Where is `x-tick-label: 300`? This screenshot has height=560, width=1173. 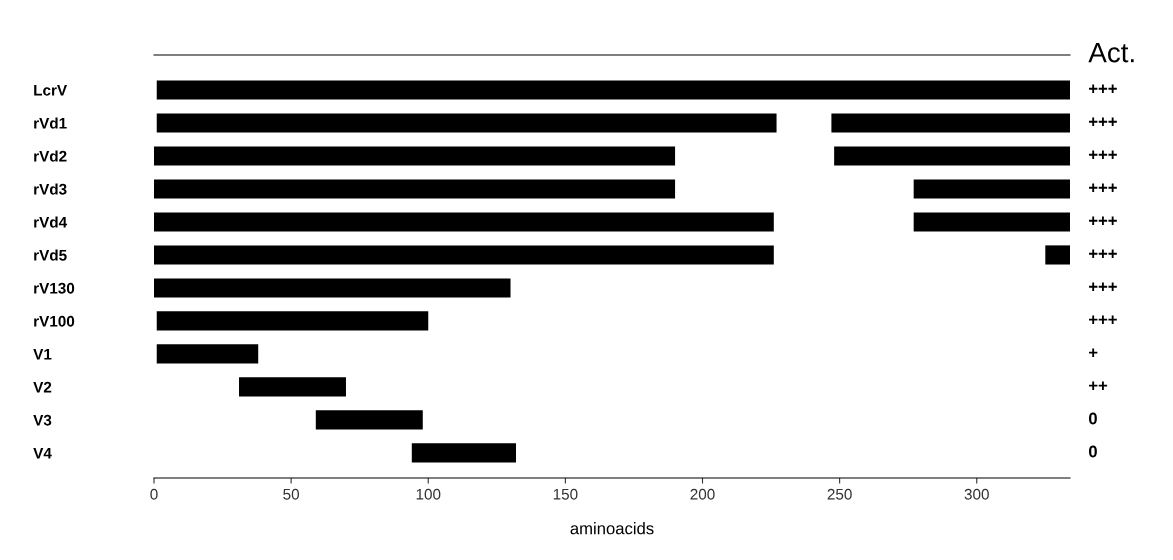 x-tick-label: 300 is located at coordinates (976, 494).